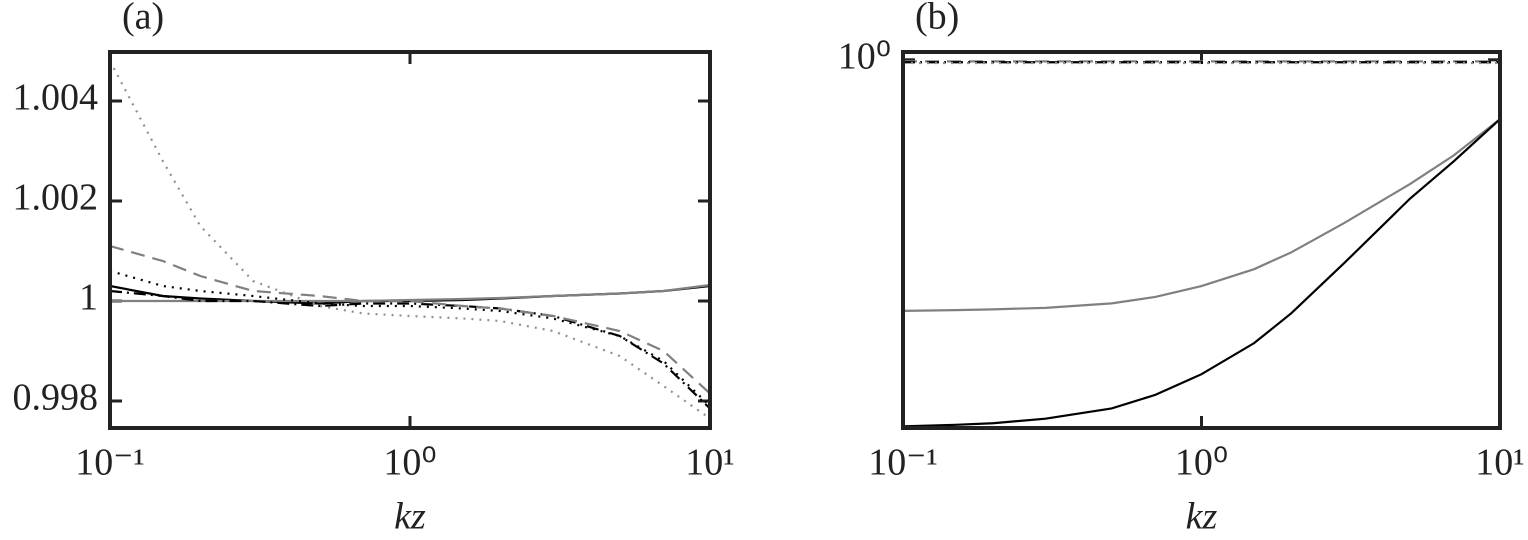 This screenshot has width=1528, height=540. What do you see at coordinates (56, 198) in the screenshot?
I see `y-tick-label: 1.002` at bounding box center [56, 198].